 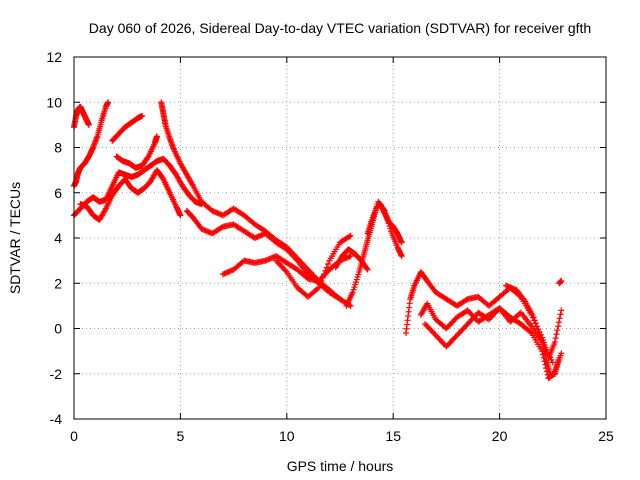 I want to click on series-track-f, so click(x=136, y=152).